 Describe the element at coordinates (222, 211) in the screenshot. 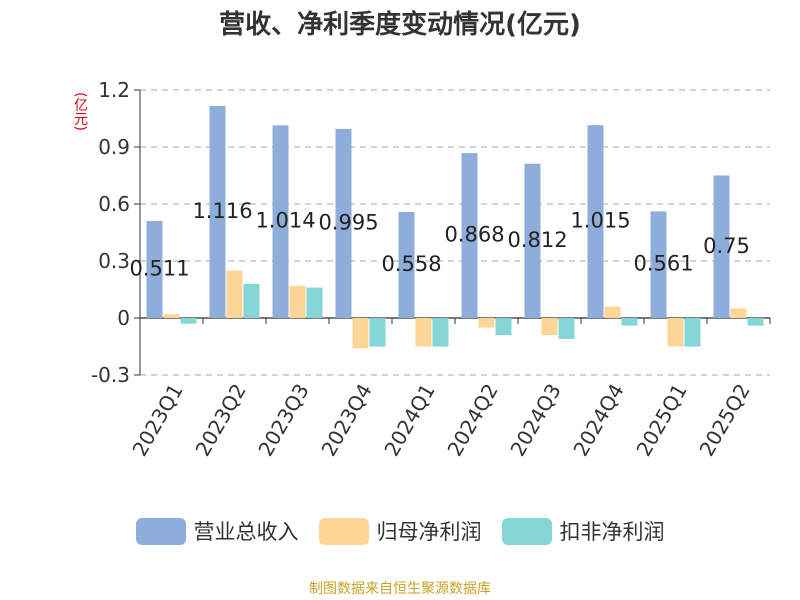

I see `data-label-revenue: 1.116` at that location.